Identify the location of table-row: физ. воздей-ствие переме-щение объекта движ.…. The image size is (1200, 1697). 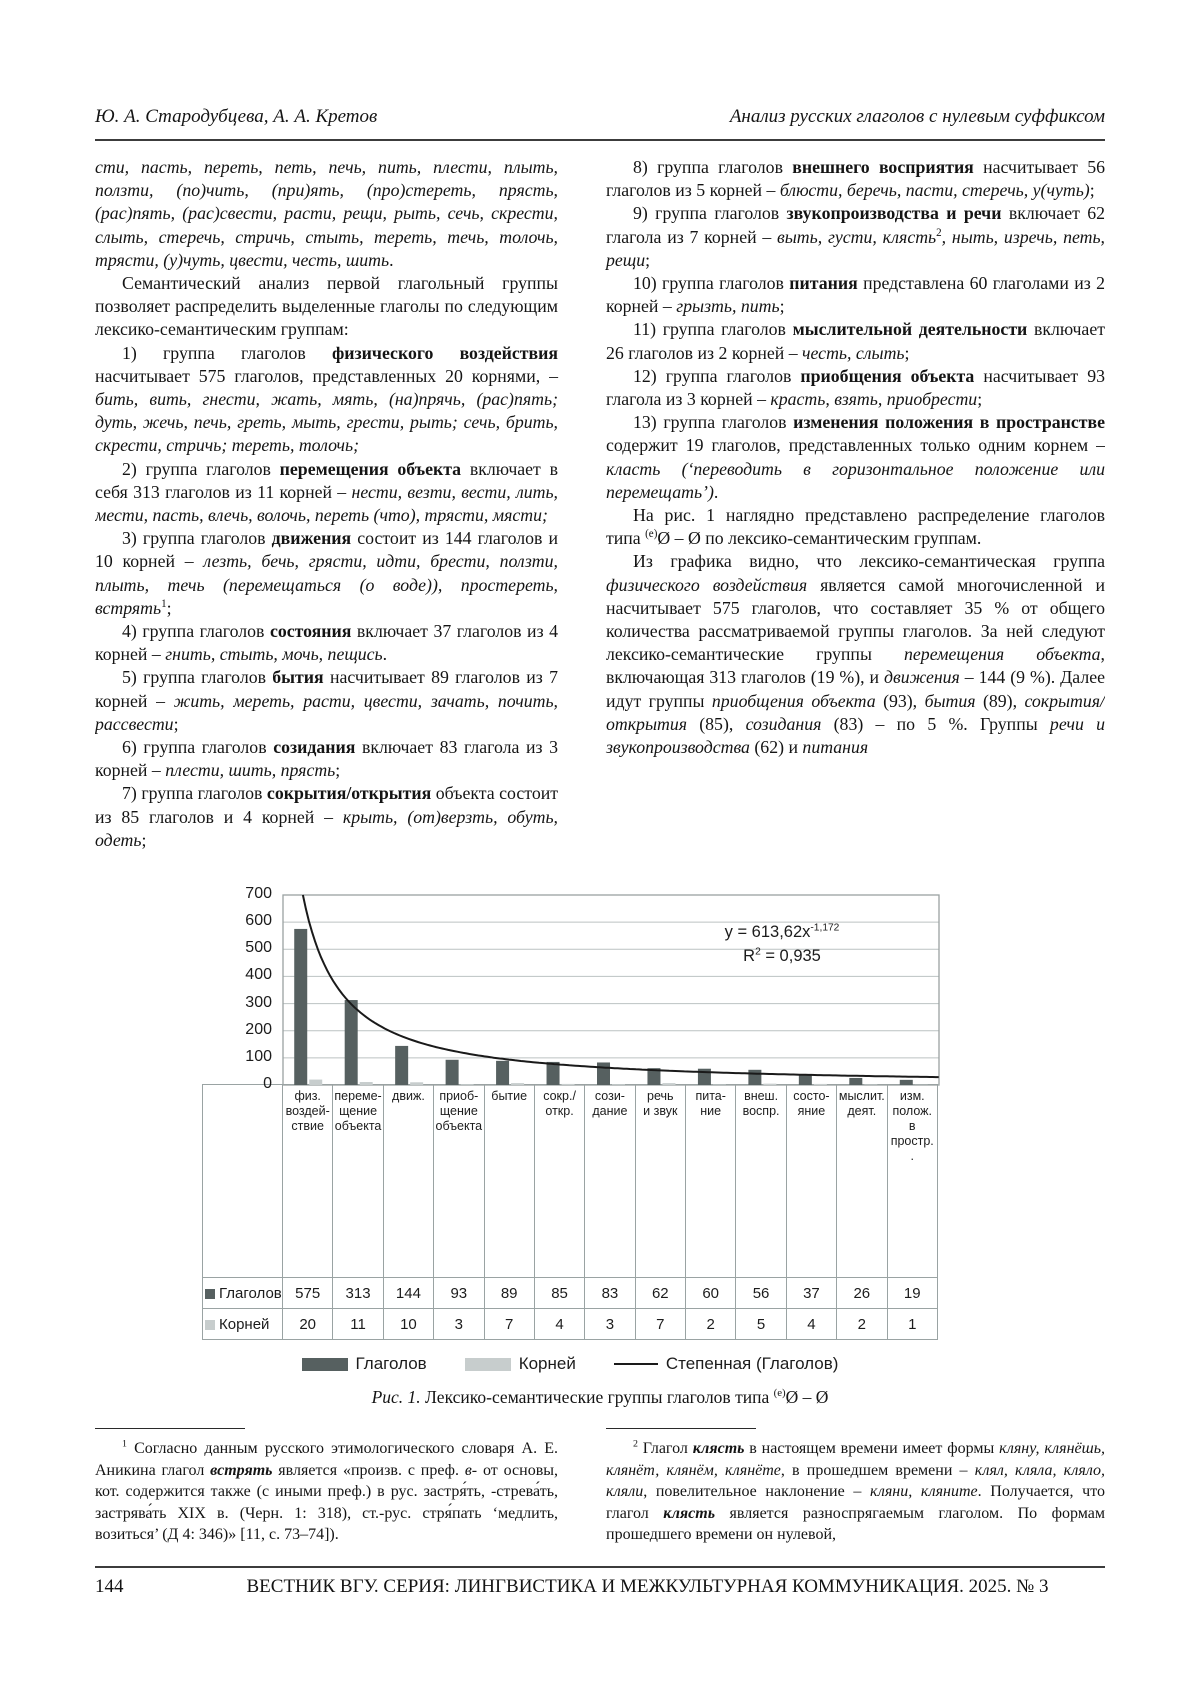
(570, 1181).